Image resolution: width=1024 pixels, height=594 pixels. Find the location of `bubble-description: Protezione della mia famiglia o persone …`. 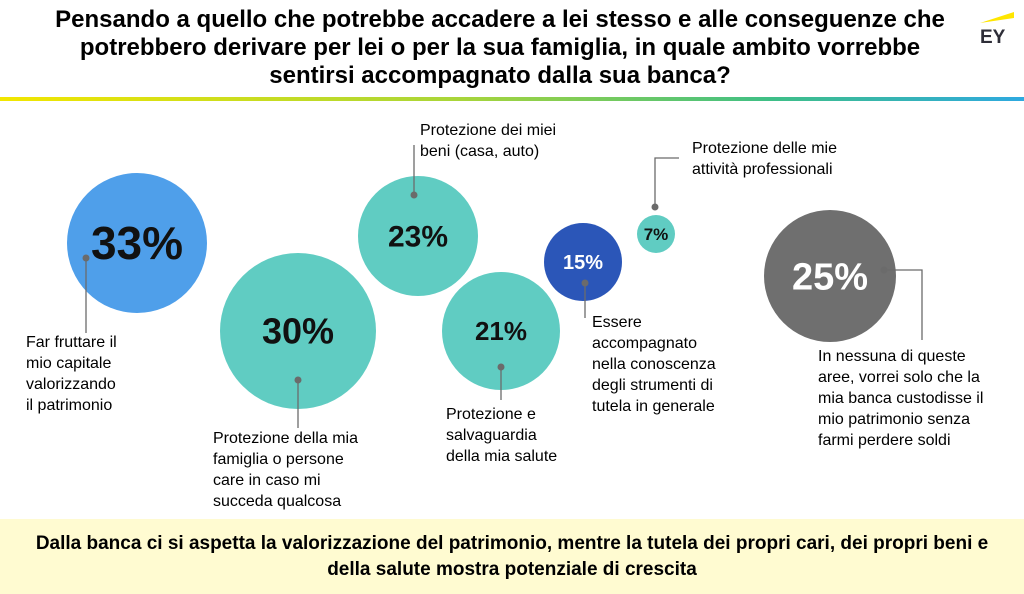

bubble-description: Protezione della mia famiglia o persone … is located at coordinates (285, 470).